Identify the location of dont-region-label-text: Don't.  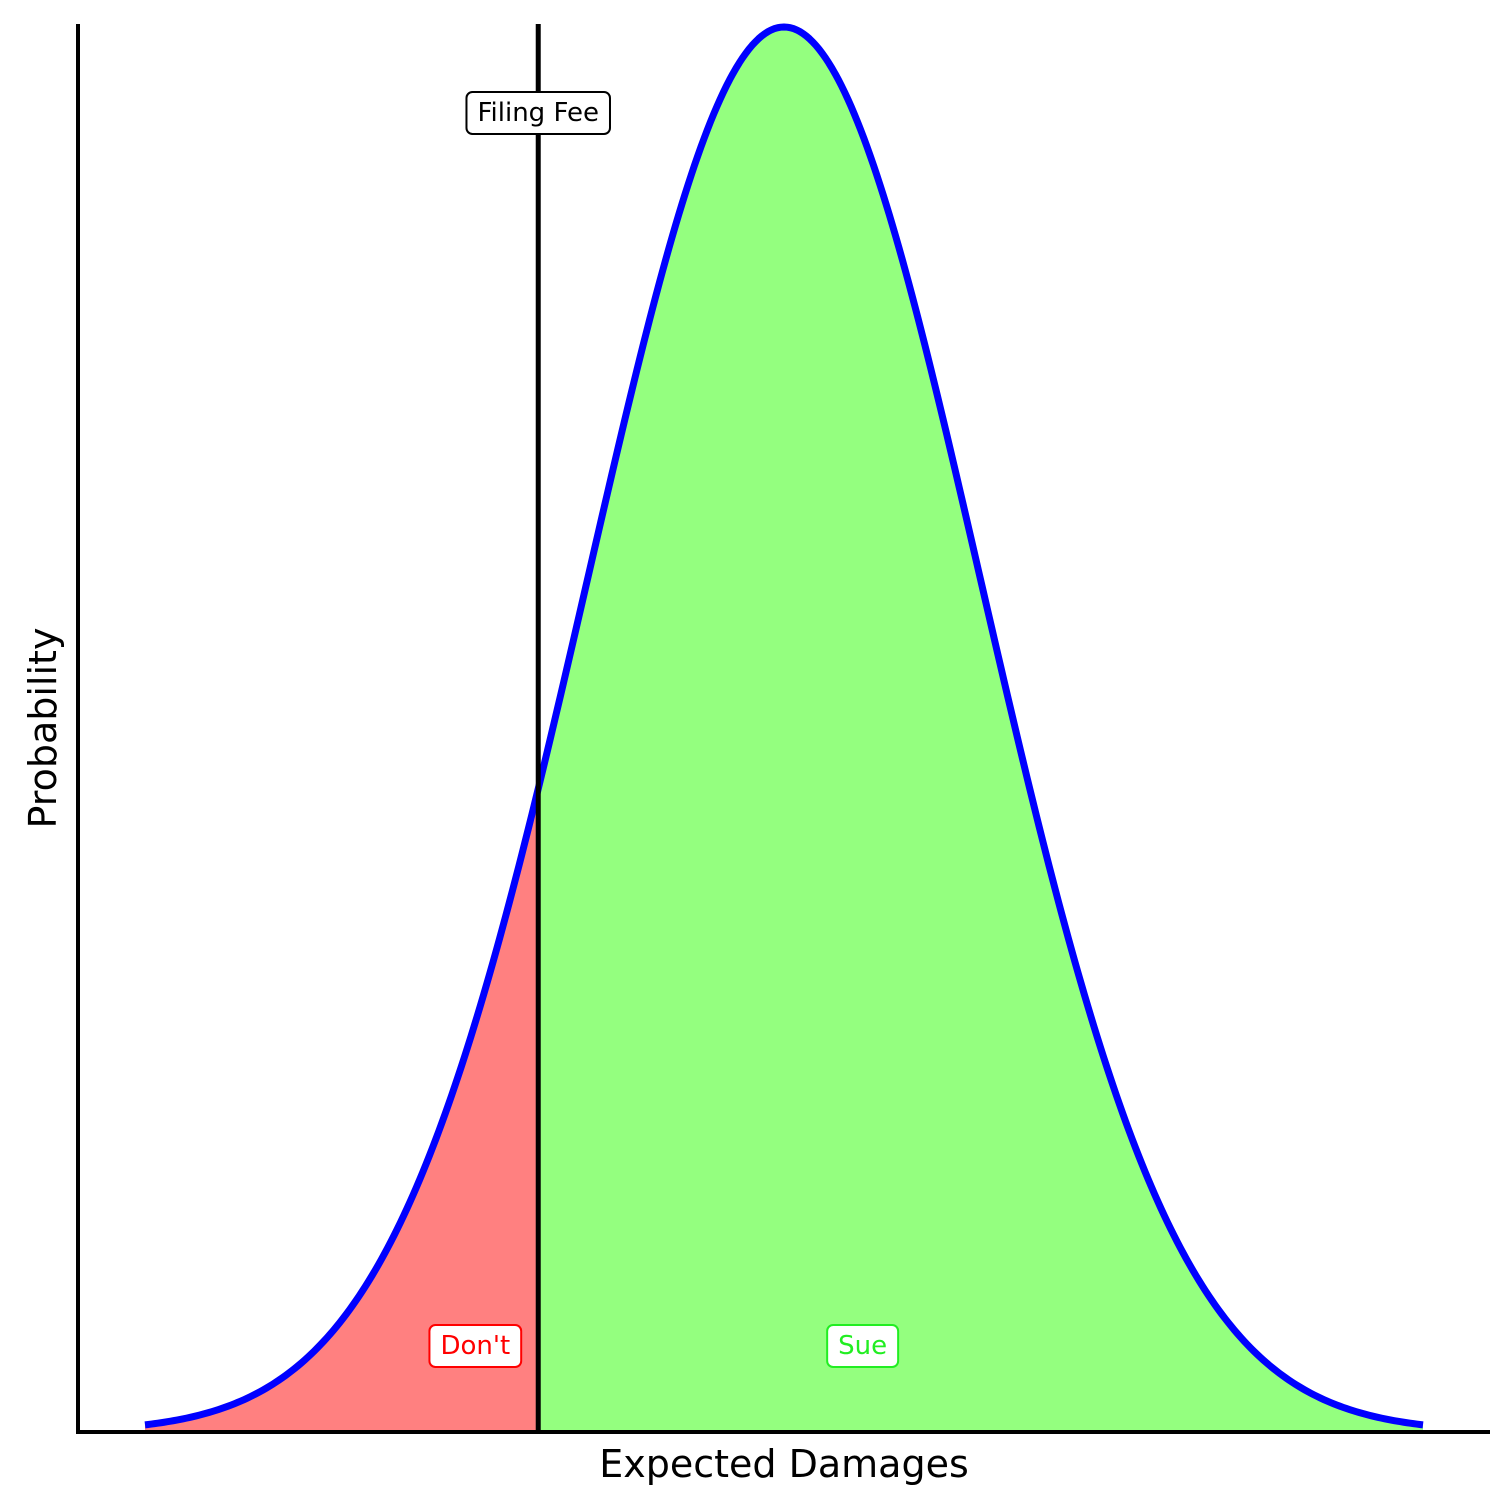
(475, 1346).